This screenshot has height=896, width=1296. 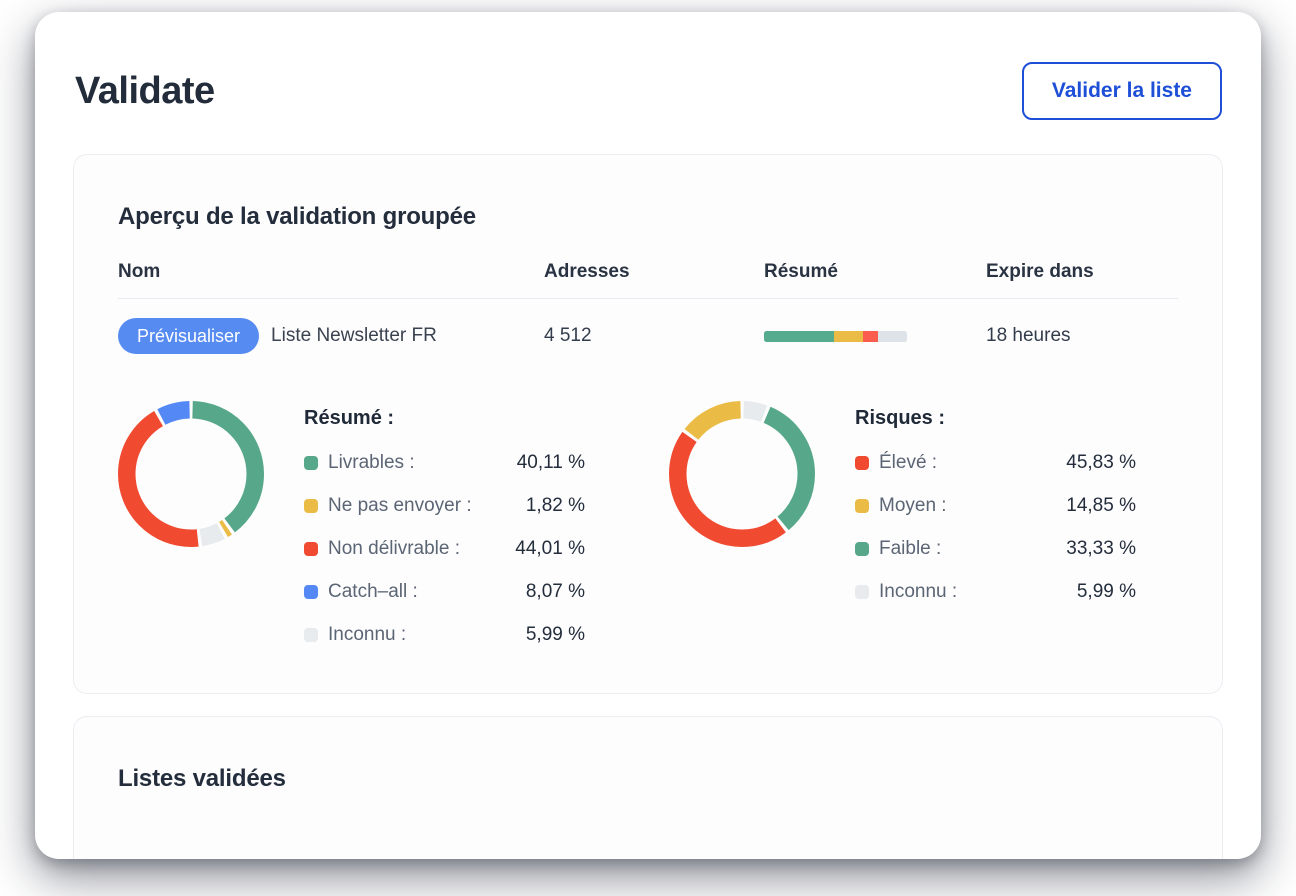 What do you see at coordinates (139, 271) in the screenshot?
I see `column-header-nom: Nom` at bounding box center [139, 271].